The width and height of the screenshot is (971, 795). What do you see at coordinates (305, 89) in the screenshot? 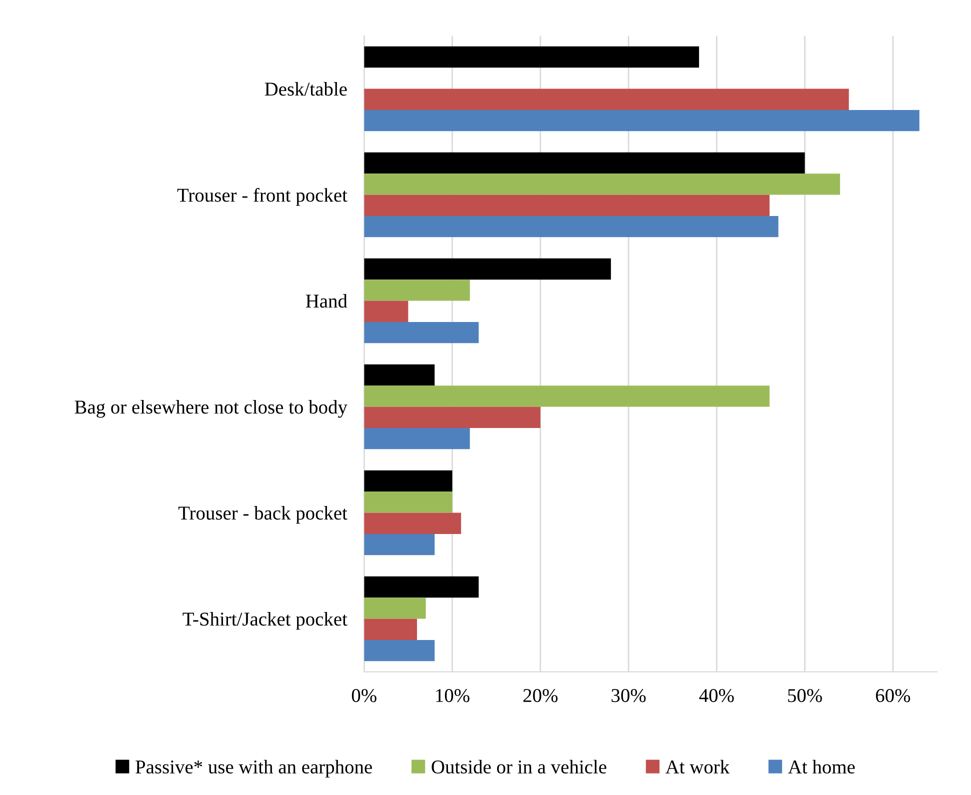
I see `y-tick-label: Desk/table` at bounding box center [305, 89].